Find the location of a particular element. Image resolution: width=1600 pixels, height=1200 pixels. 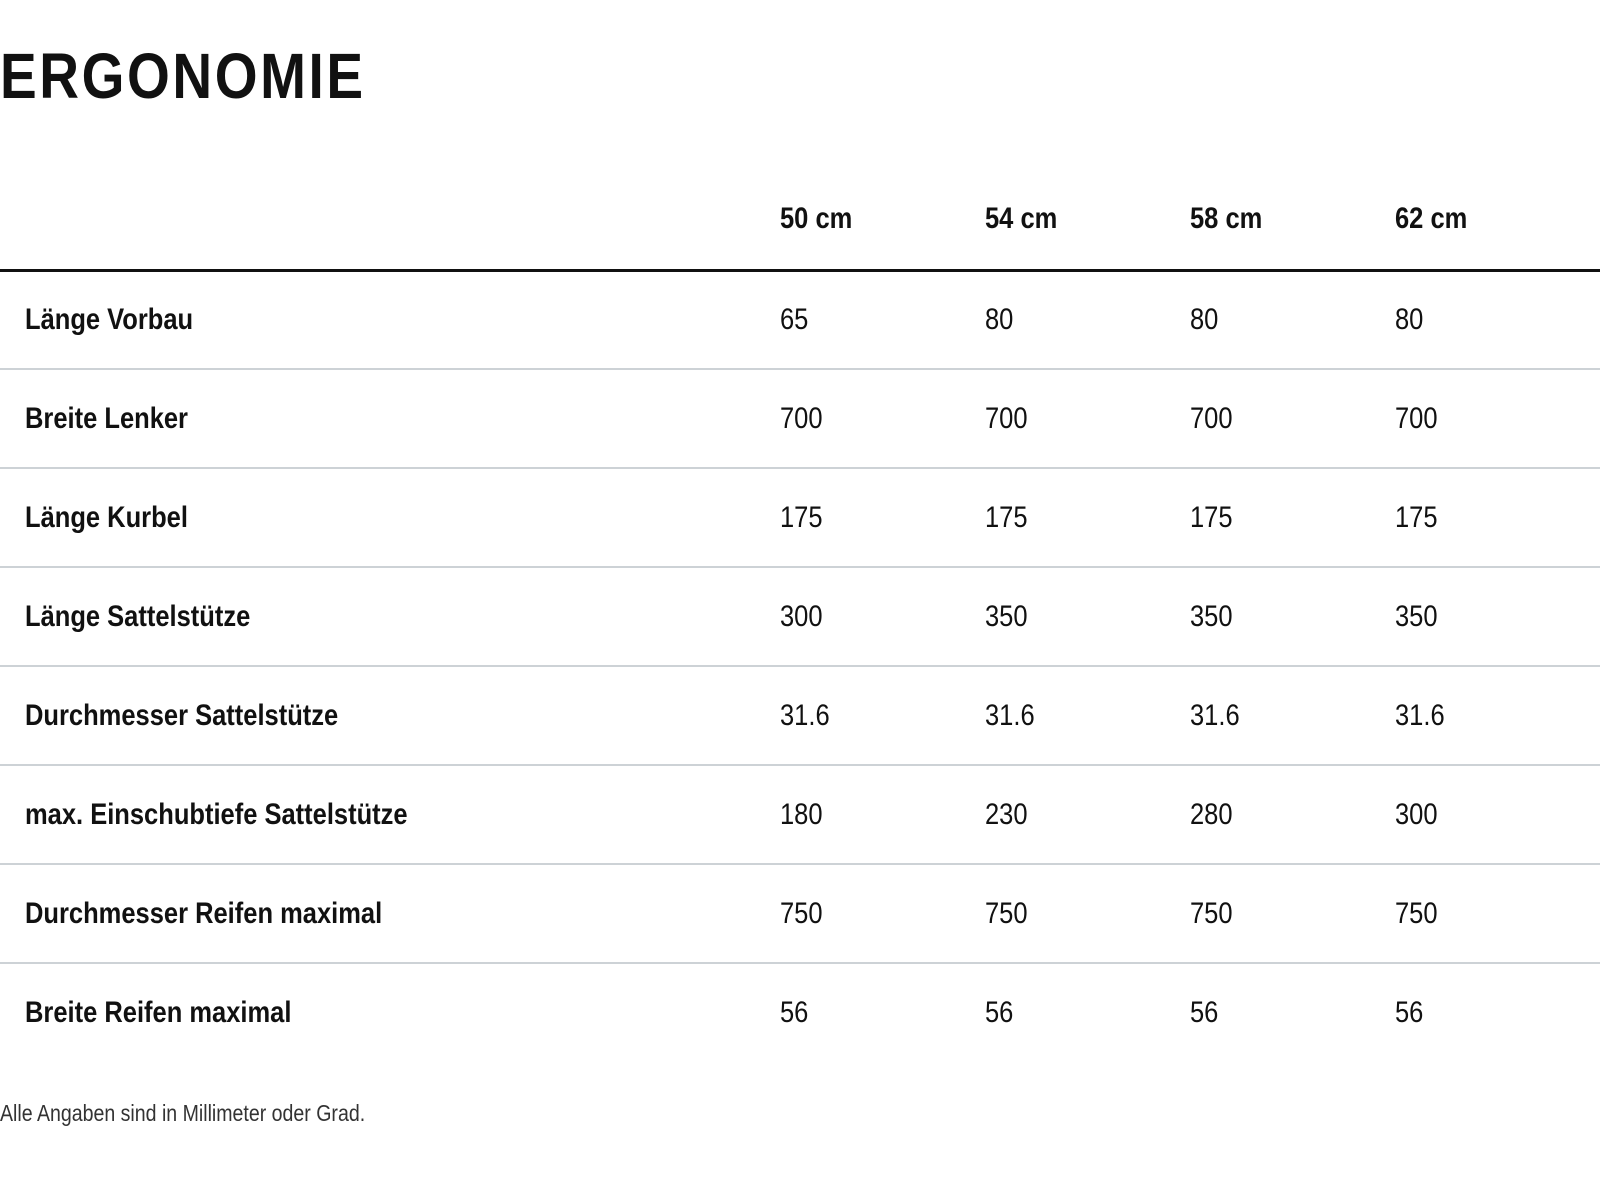

column-header-58cm: 58 cm is located at coordinates (1226, 219).